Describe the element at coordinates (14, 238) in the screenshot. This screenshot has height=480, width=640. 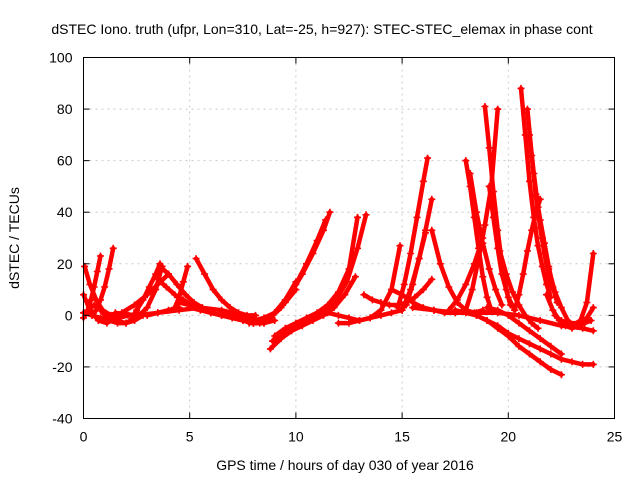
I see `y-axis-title: dSTEC / TECUs` at that location.